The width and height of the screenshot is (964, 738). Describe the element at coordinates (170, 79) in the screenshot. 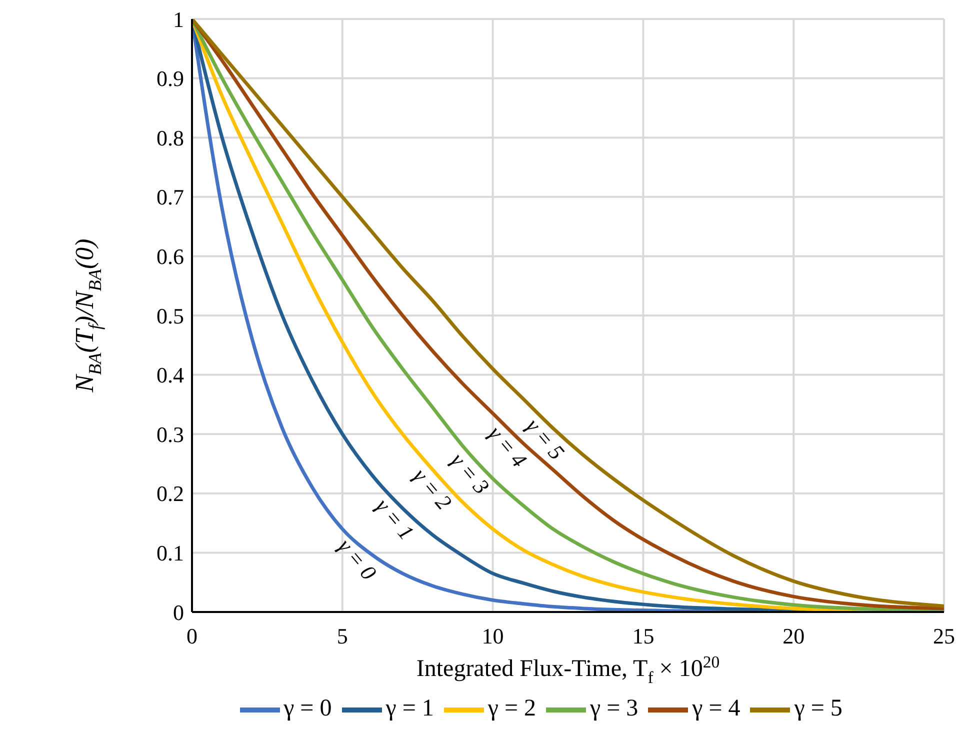

I see `y-tick-label: 0.9` at that location.